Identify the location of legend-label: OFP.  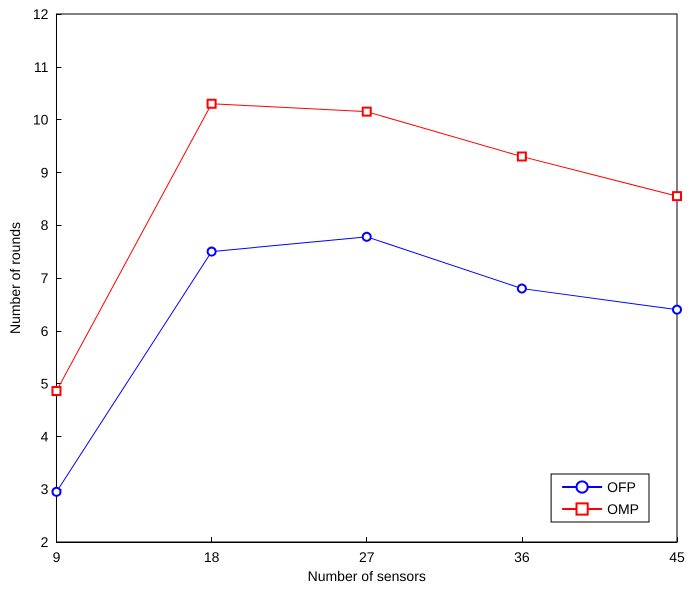
(621, 487).